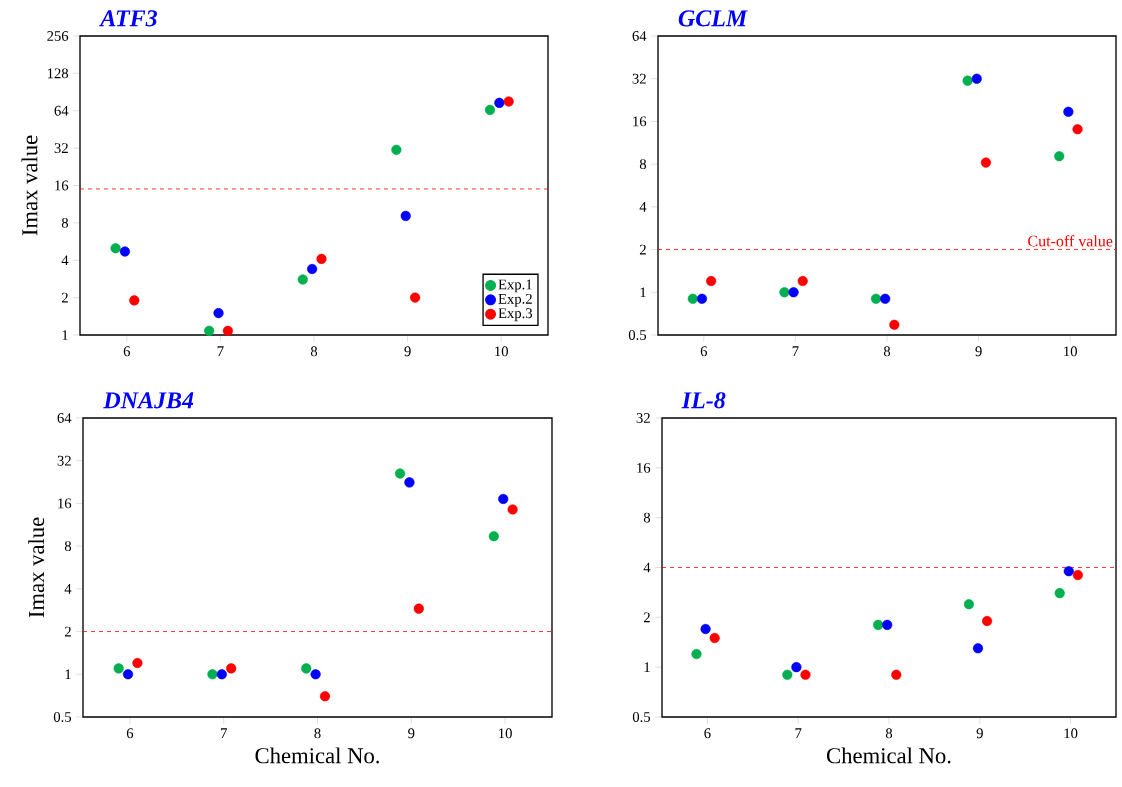 This screenshot has width=1122, height=787. Describe the element at coordinates (58, 36) in the screenshot. I see `y-tick-label: 256` at that location.